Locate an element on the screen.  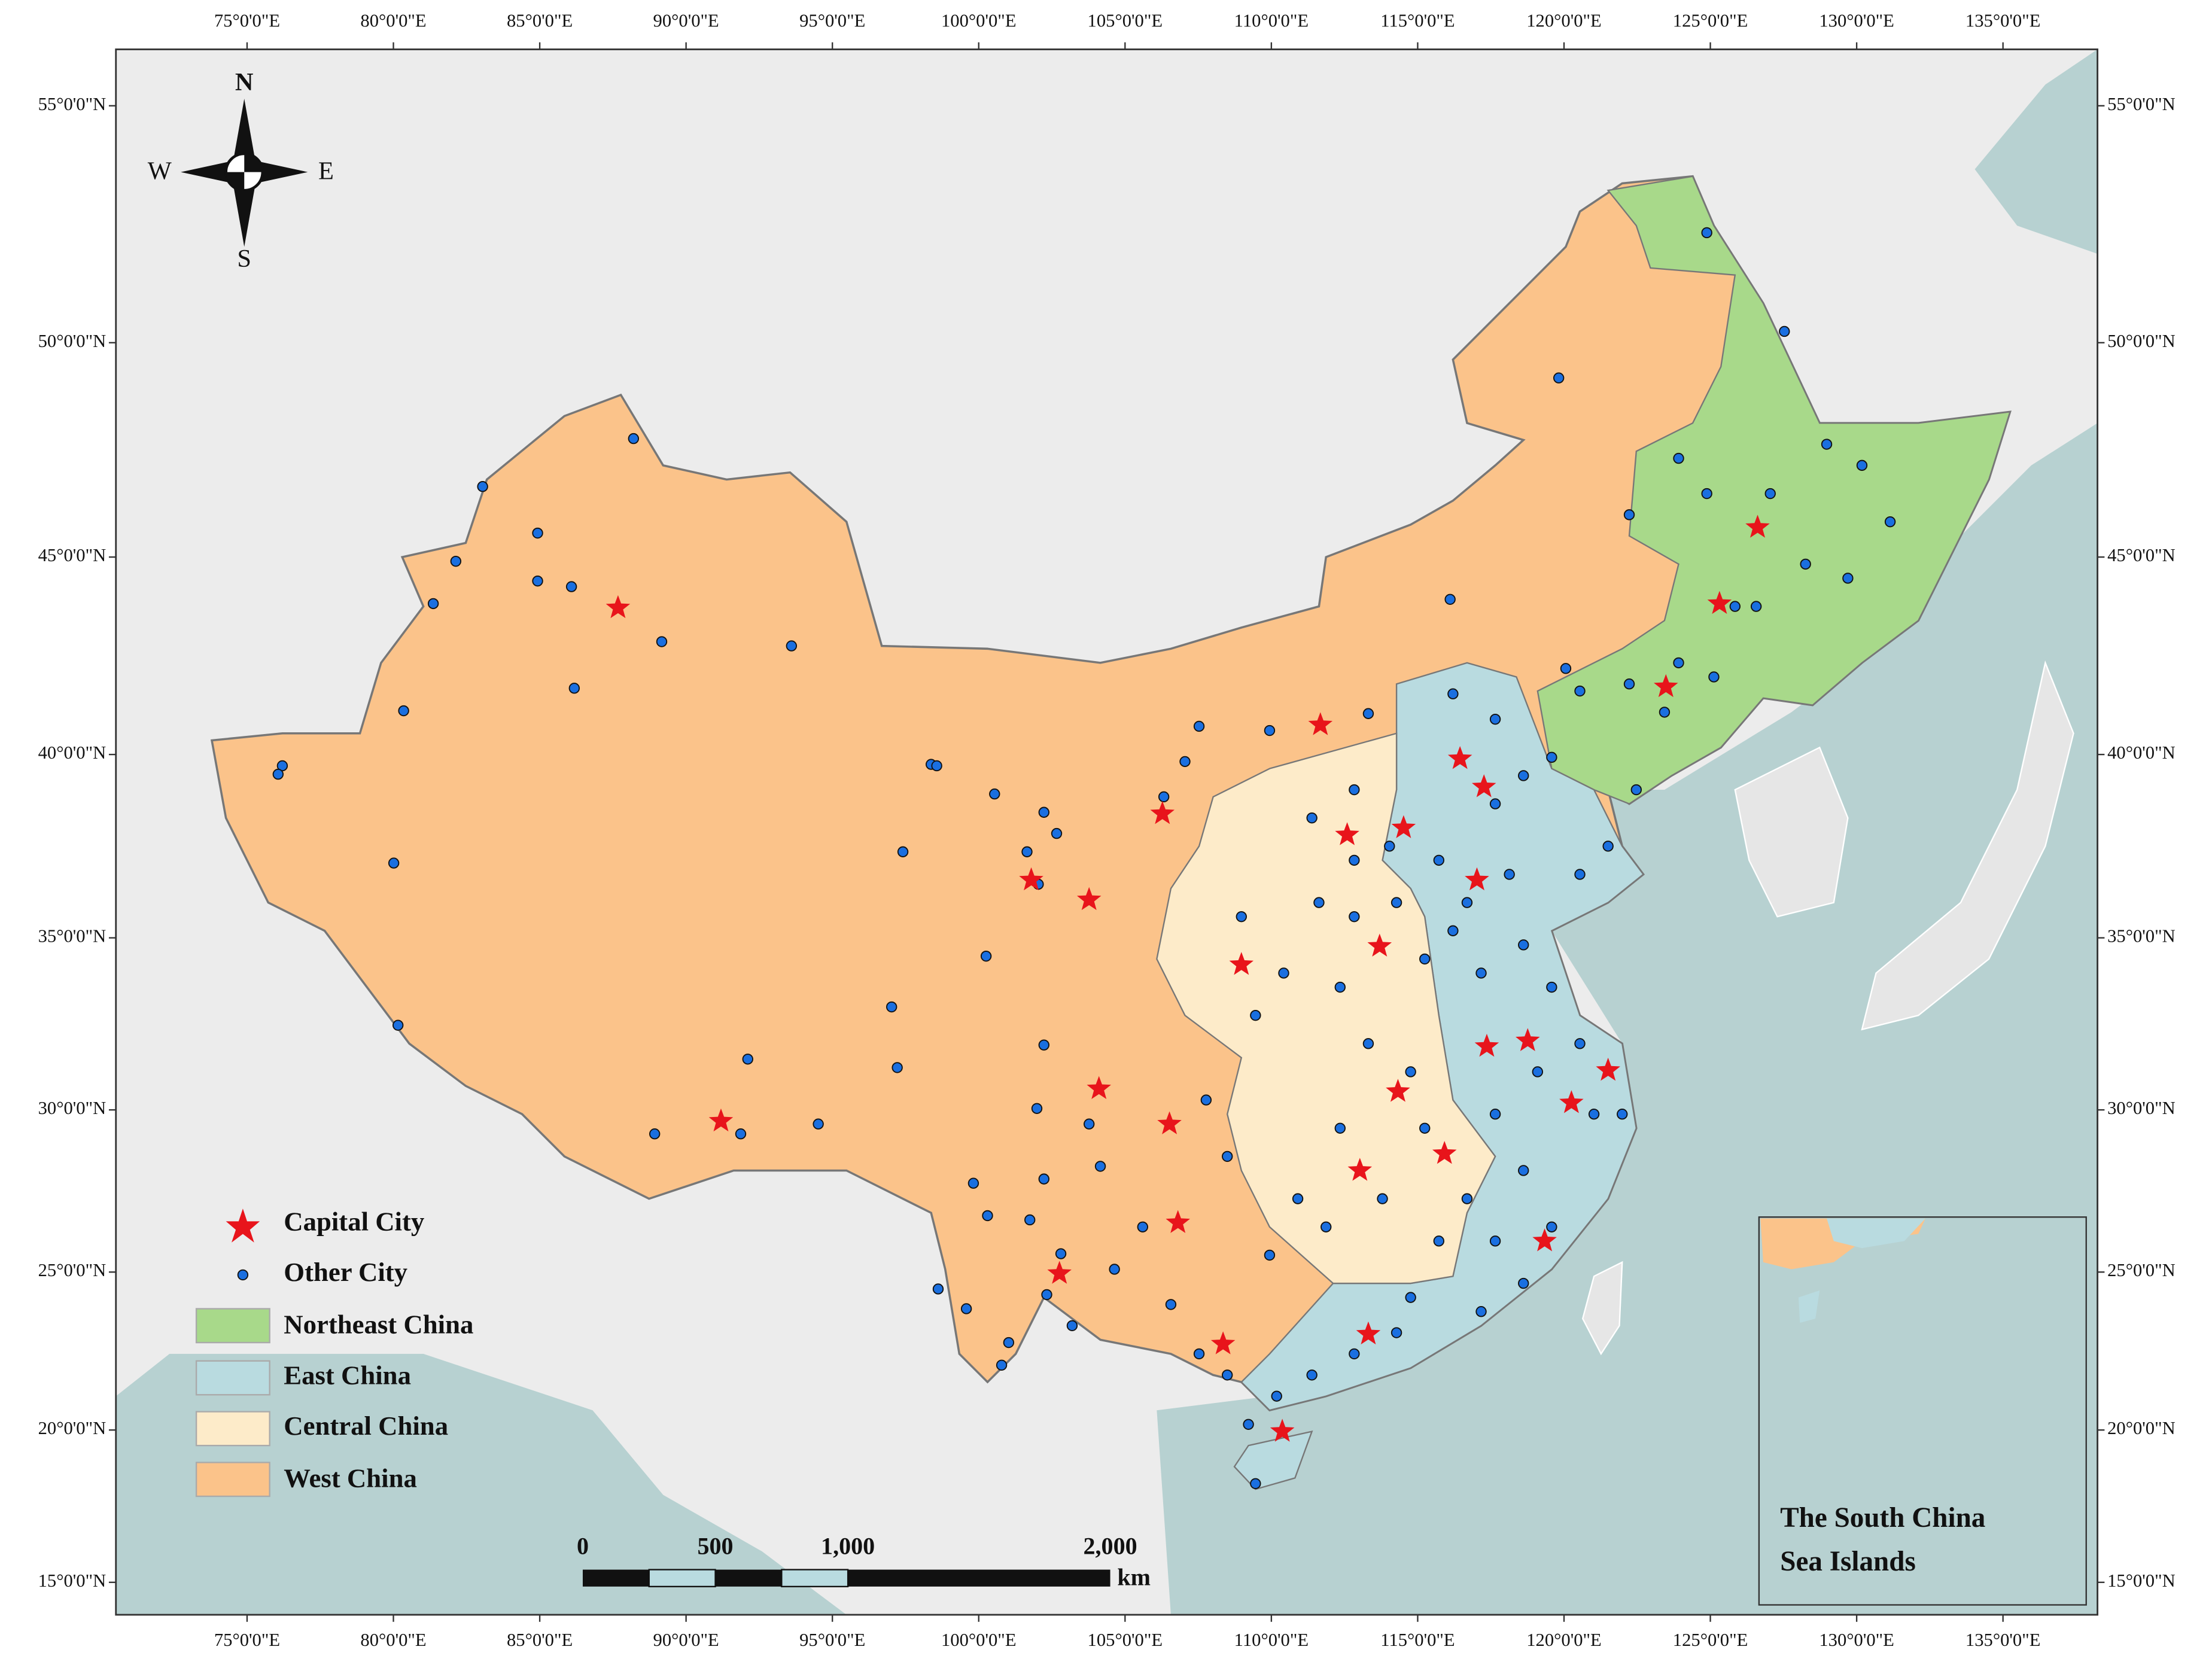
lon-tick-label: 80°0'0"E is located at coordinates (393, 21).